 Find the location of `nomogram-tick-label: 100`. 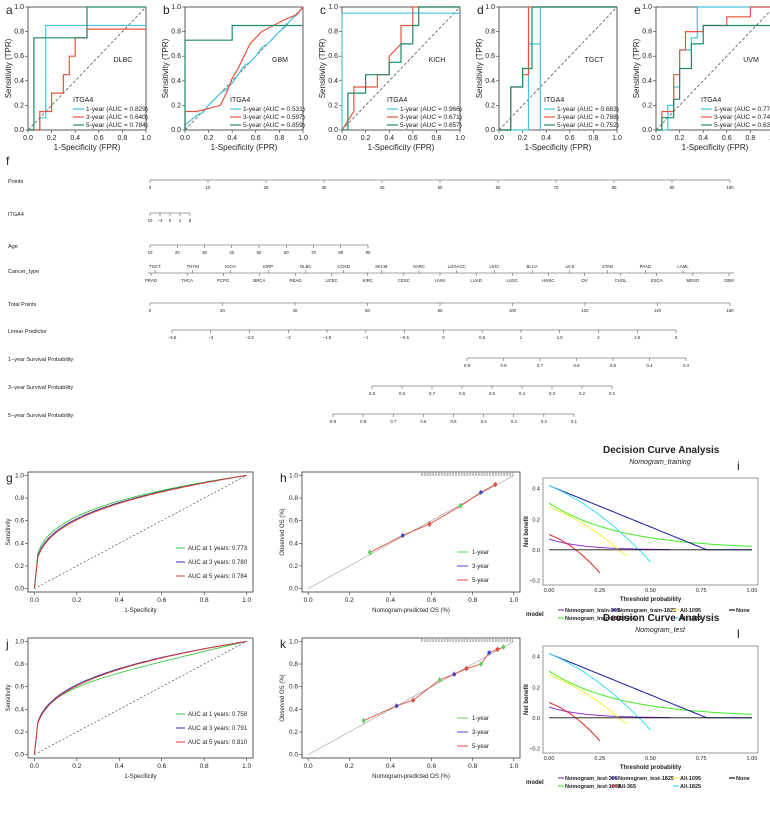

nomogram-tick-label: 100 is located at coordinates (513, 310).